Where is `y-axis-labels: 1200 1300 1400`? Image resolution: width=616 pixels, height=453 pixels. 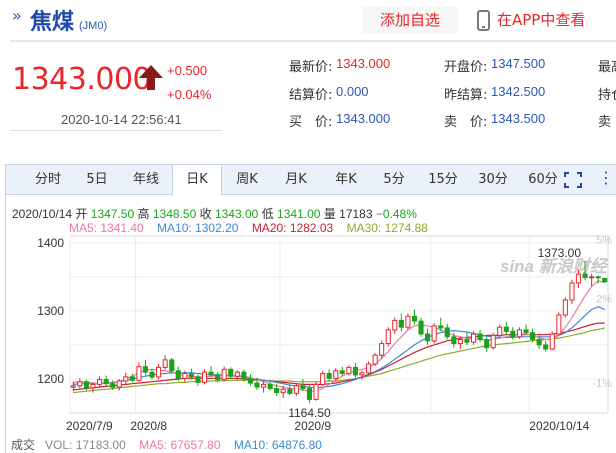
y-axis-labels: 1200 1300 1400 is located at coordinates (50, 311).